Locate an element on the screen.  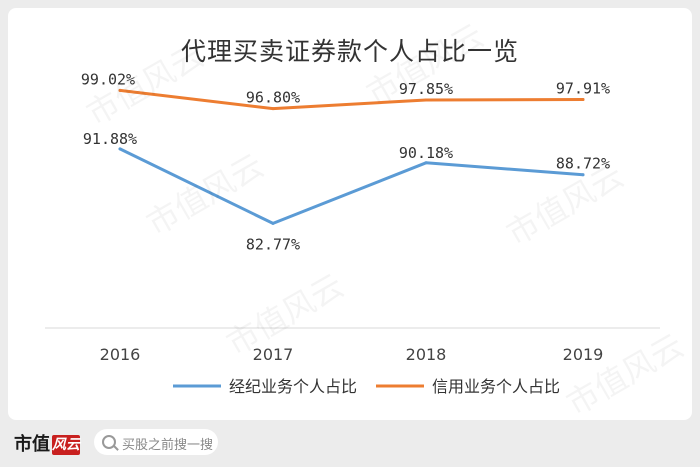
data-label: 82.77% is located at coordinates (273, 244).